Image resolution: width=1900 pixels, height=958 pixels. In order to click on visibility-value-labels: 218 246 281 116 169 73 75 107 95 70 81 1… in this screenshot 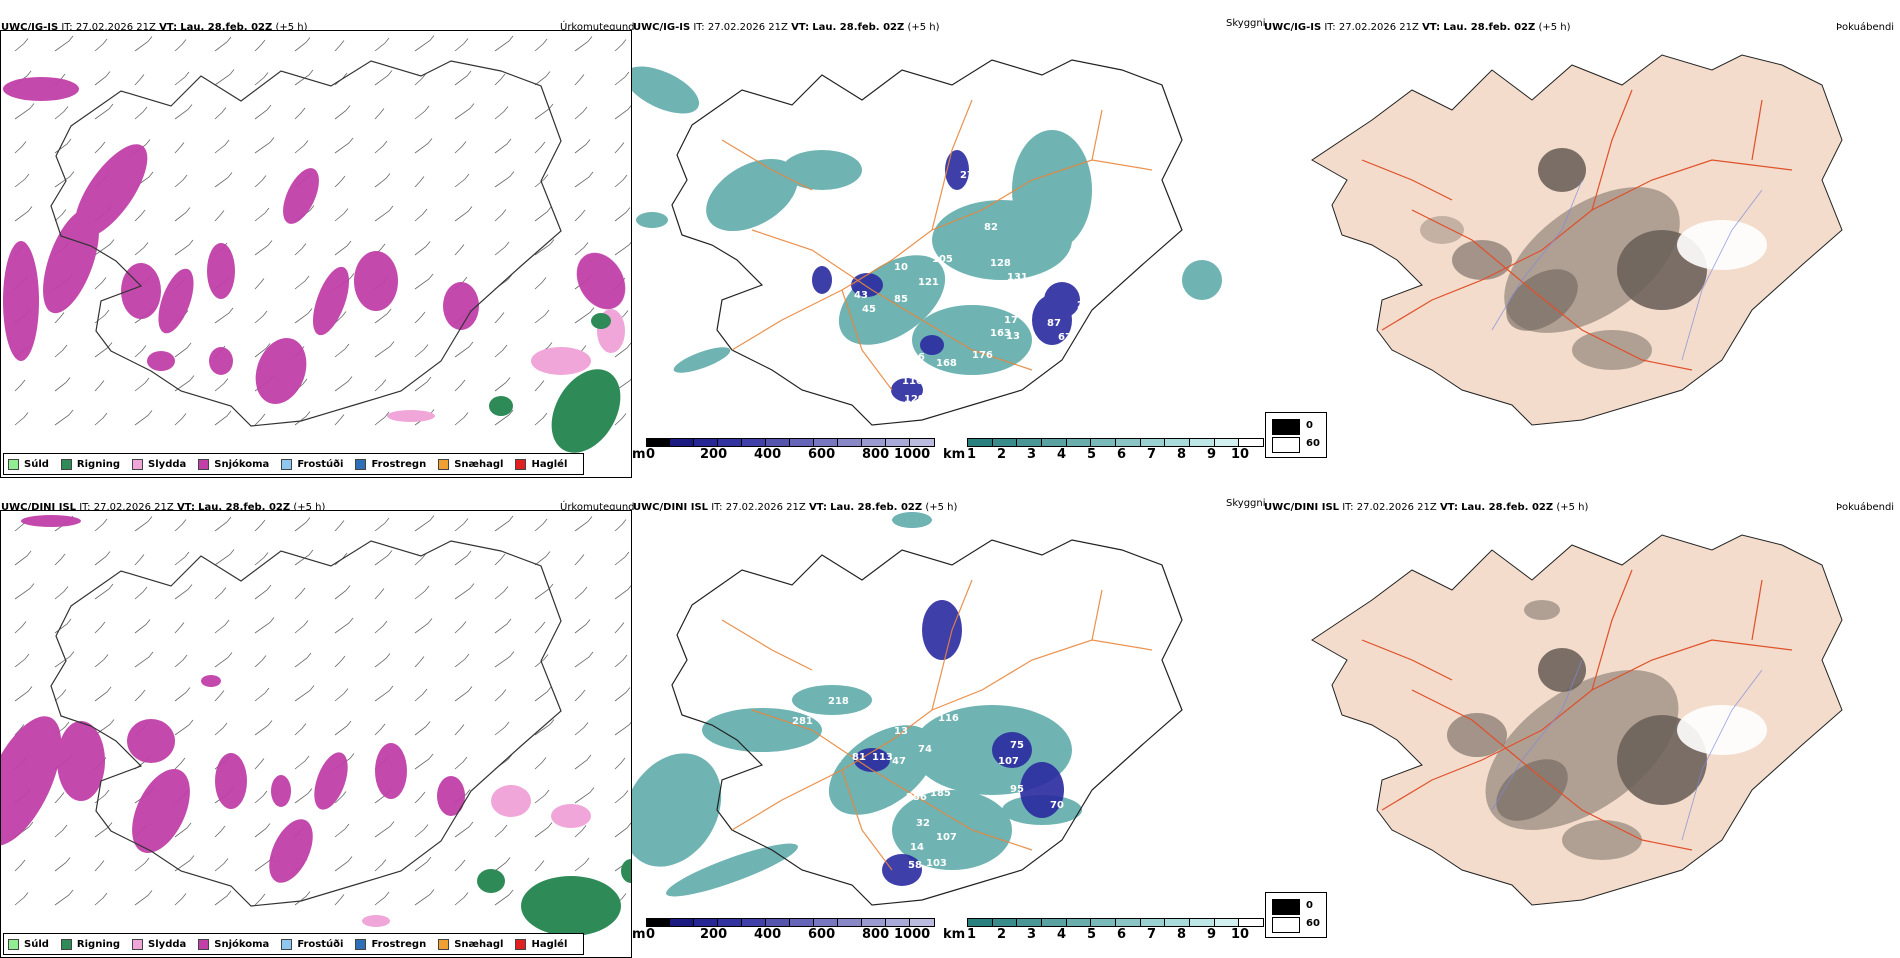, I will do `click(928, 759)`.